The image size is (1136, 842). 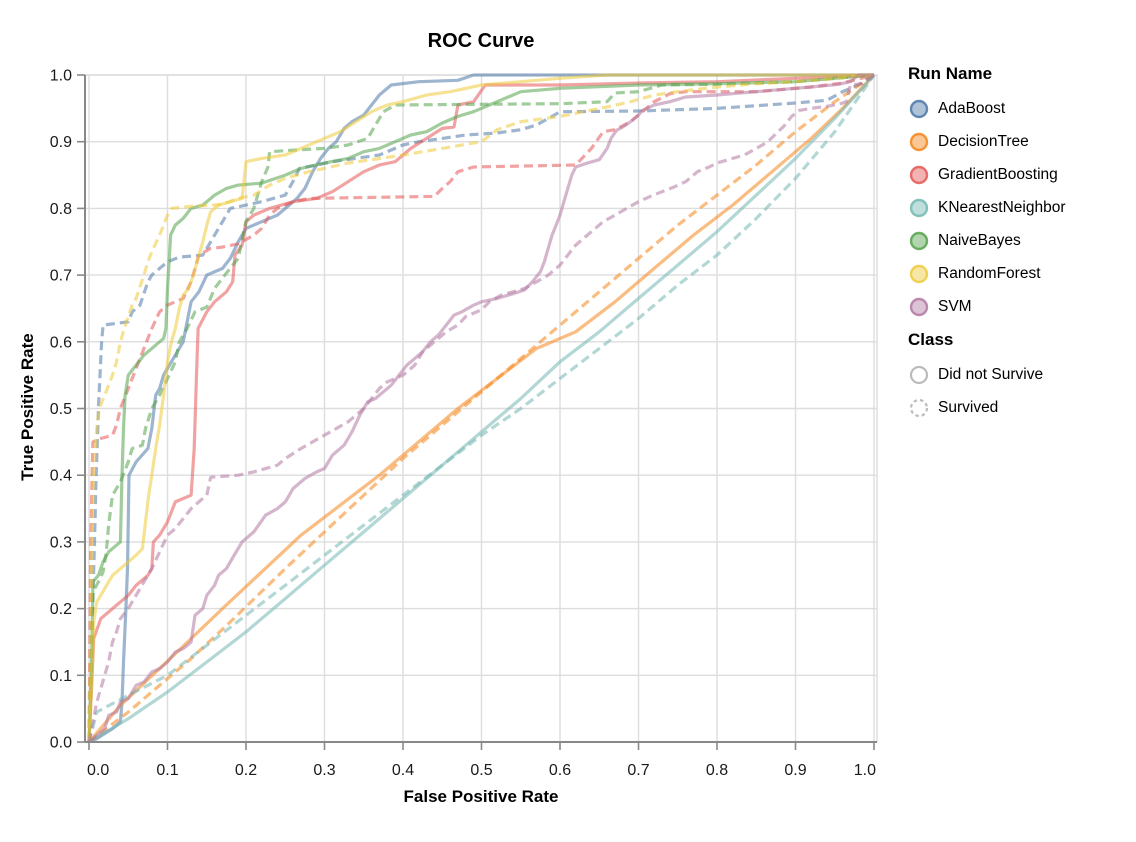 I want to click on x-tick-label: 0.7, so click(x=638, y=770).